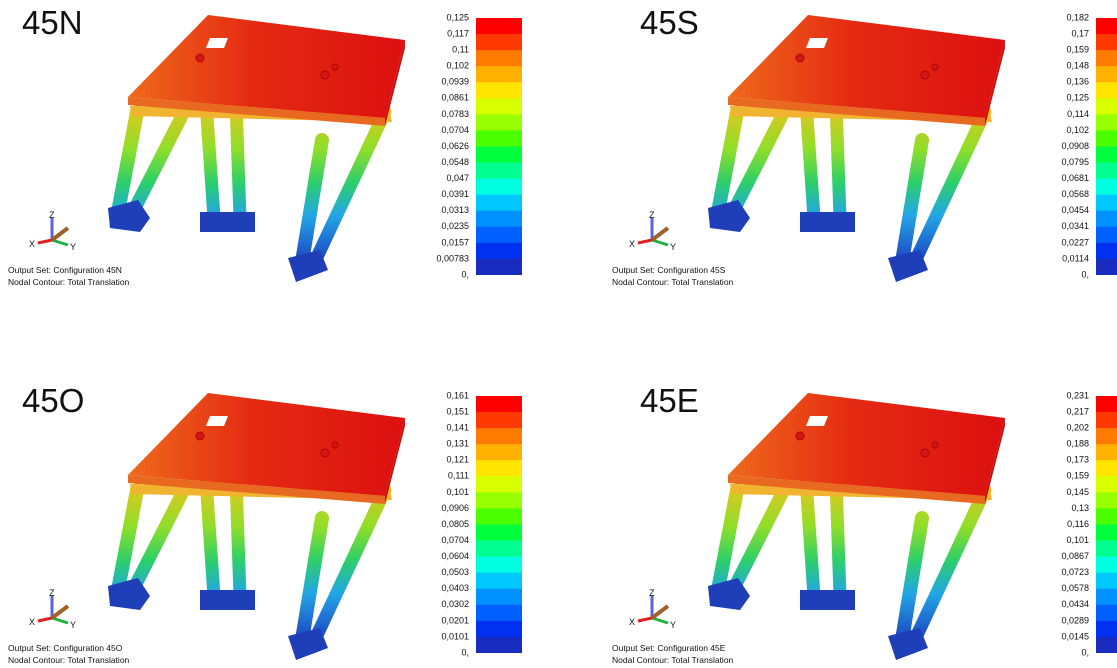  Describe the element at coordinates (455, 604) in the screenshot. I see `legend-label: 0,0302` at that location.